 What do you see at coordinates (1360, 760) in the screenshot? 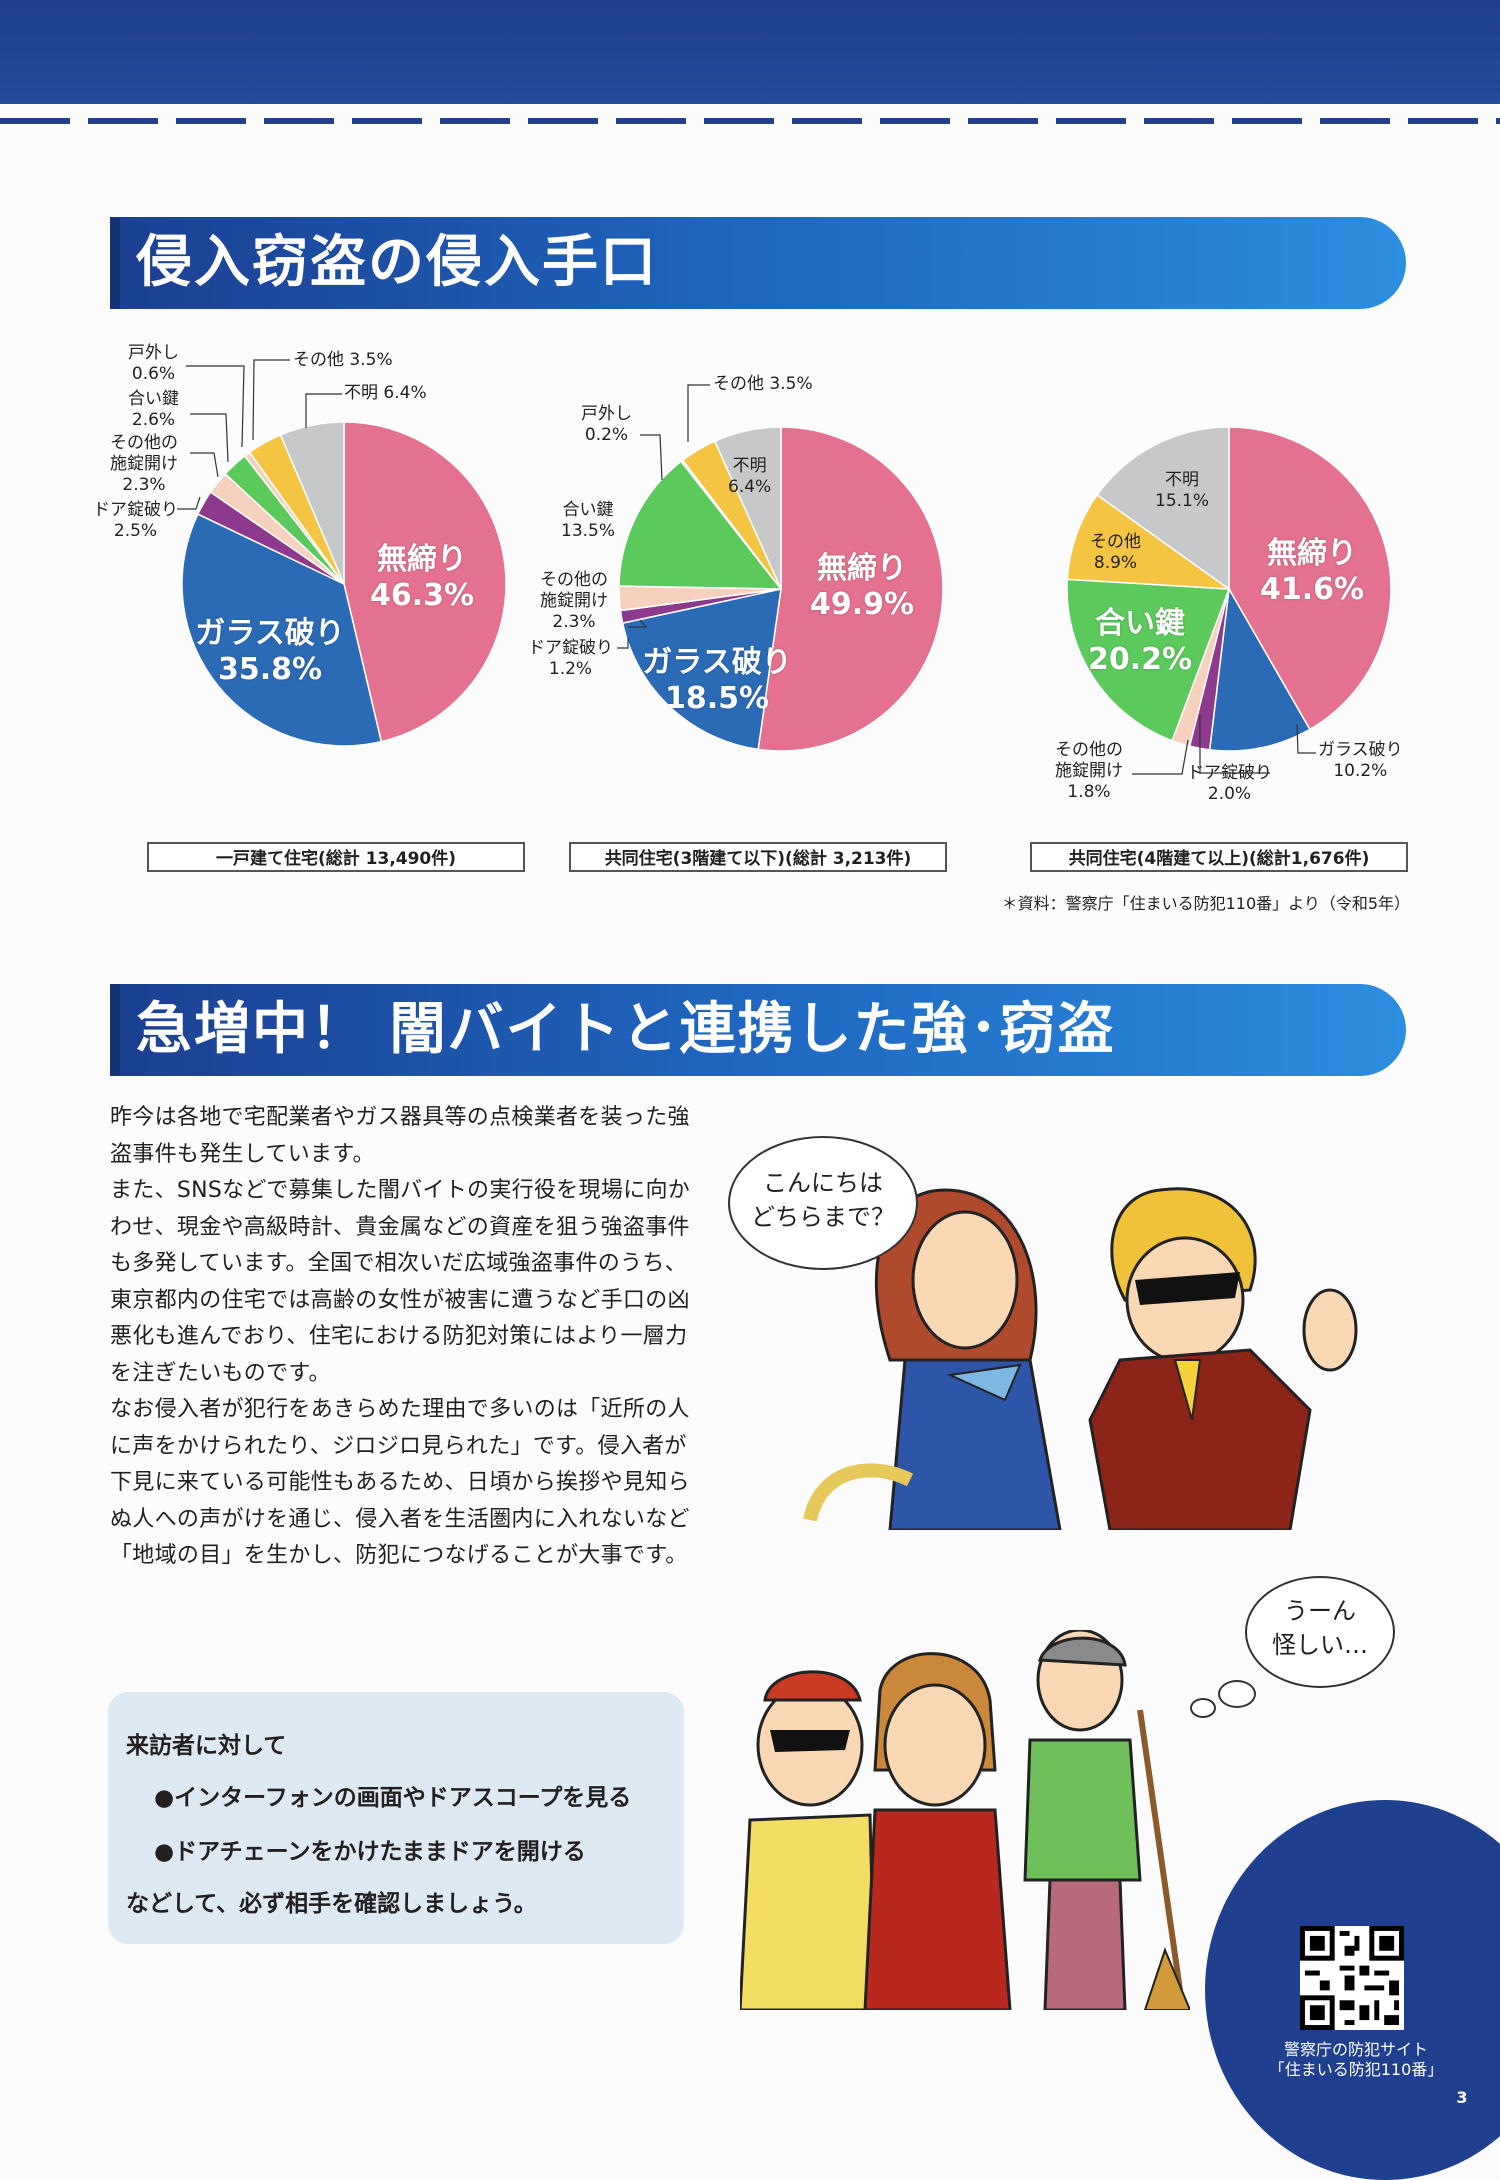
I see `label-glass-3: ガラス破り 10.2%` at bounding box center [1360, 760].